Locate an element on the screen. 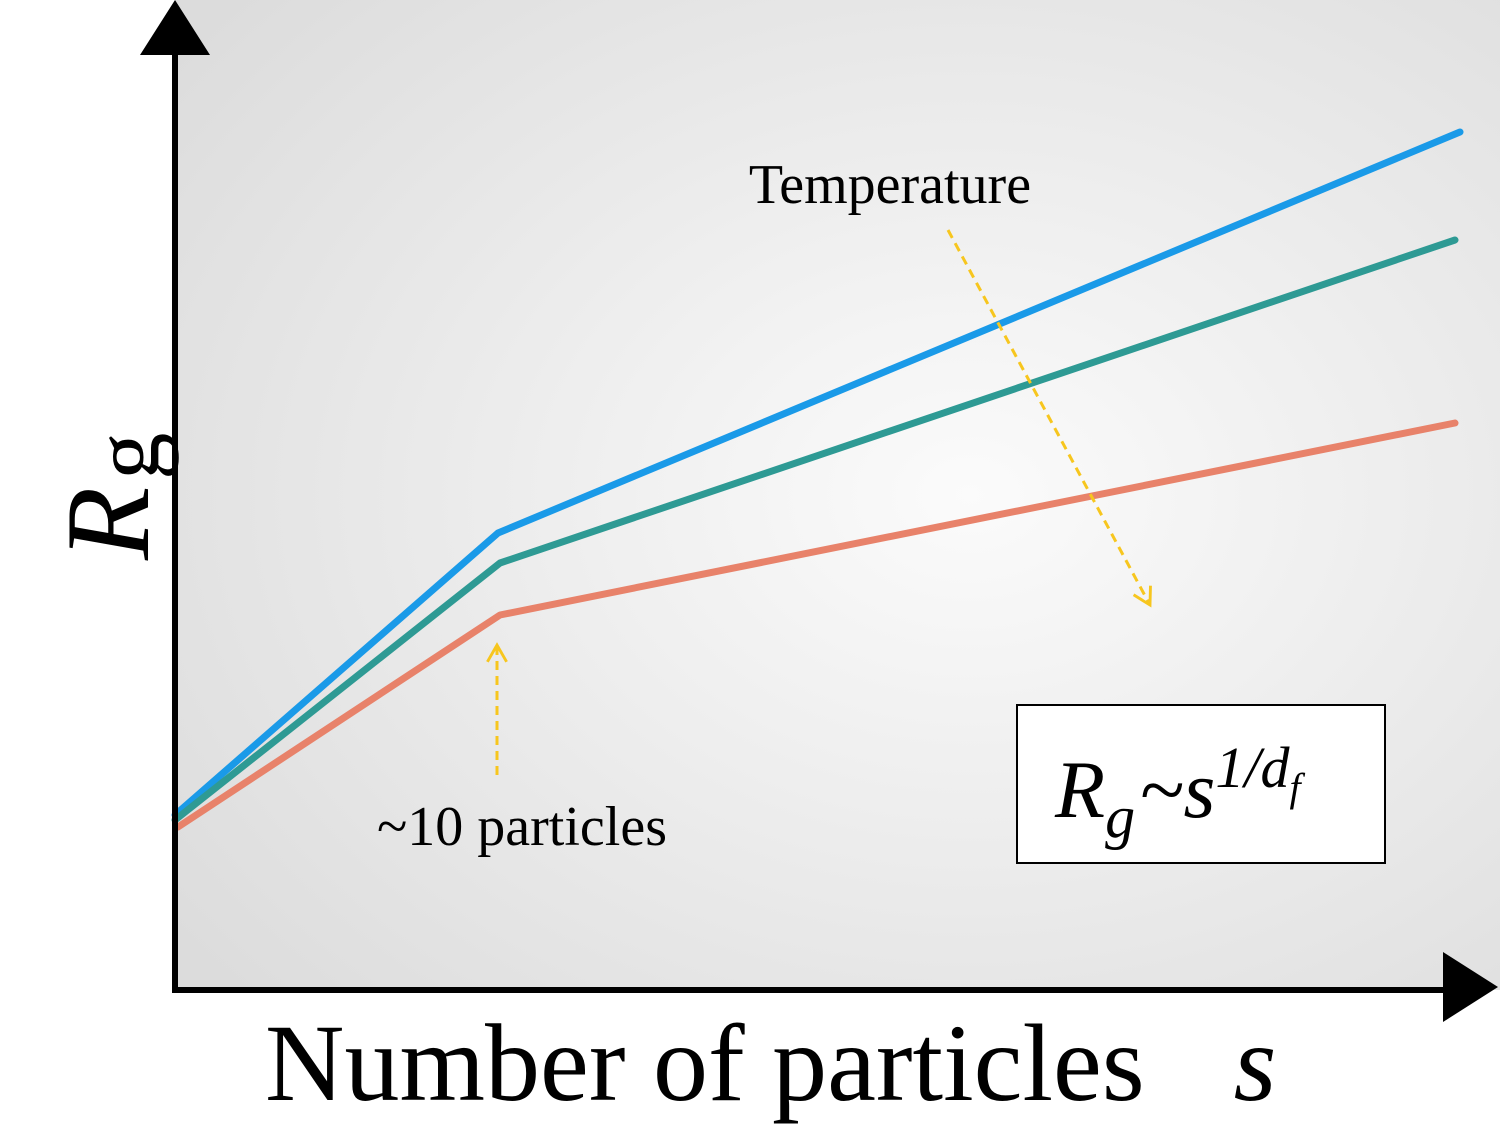 This screenshot has width=1500, height=1131. x-axis-label: Number of particles is located at coordinates (705, 1063).